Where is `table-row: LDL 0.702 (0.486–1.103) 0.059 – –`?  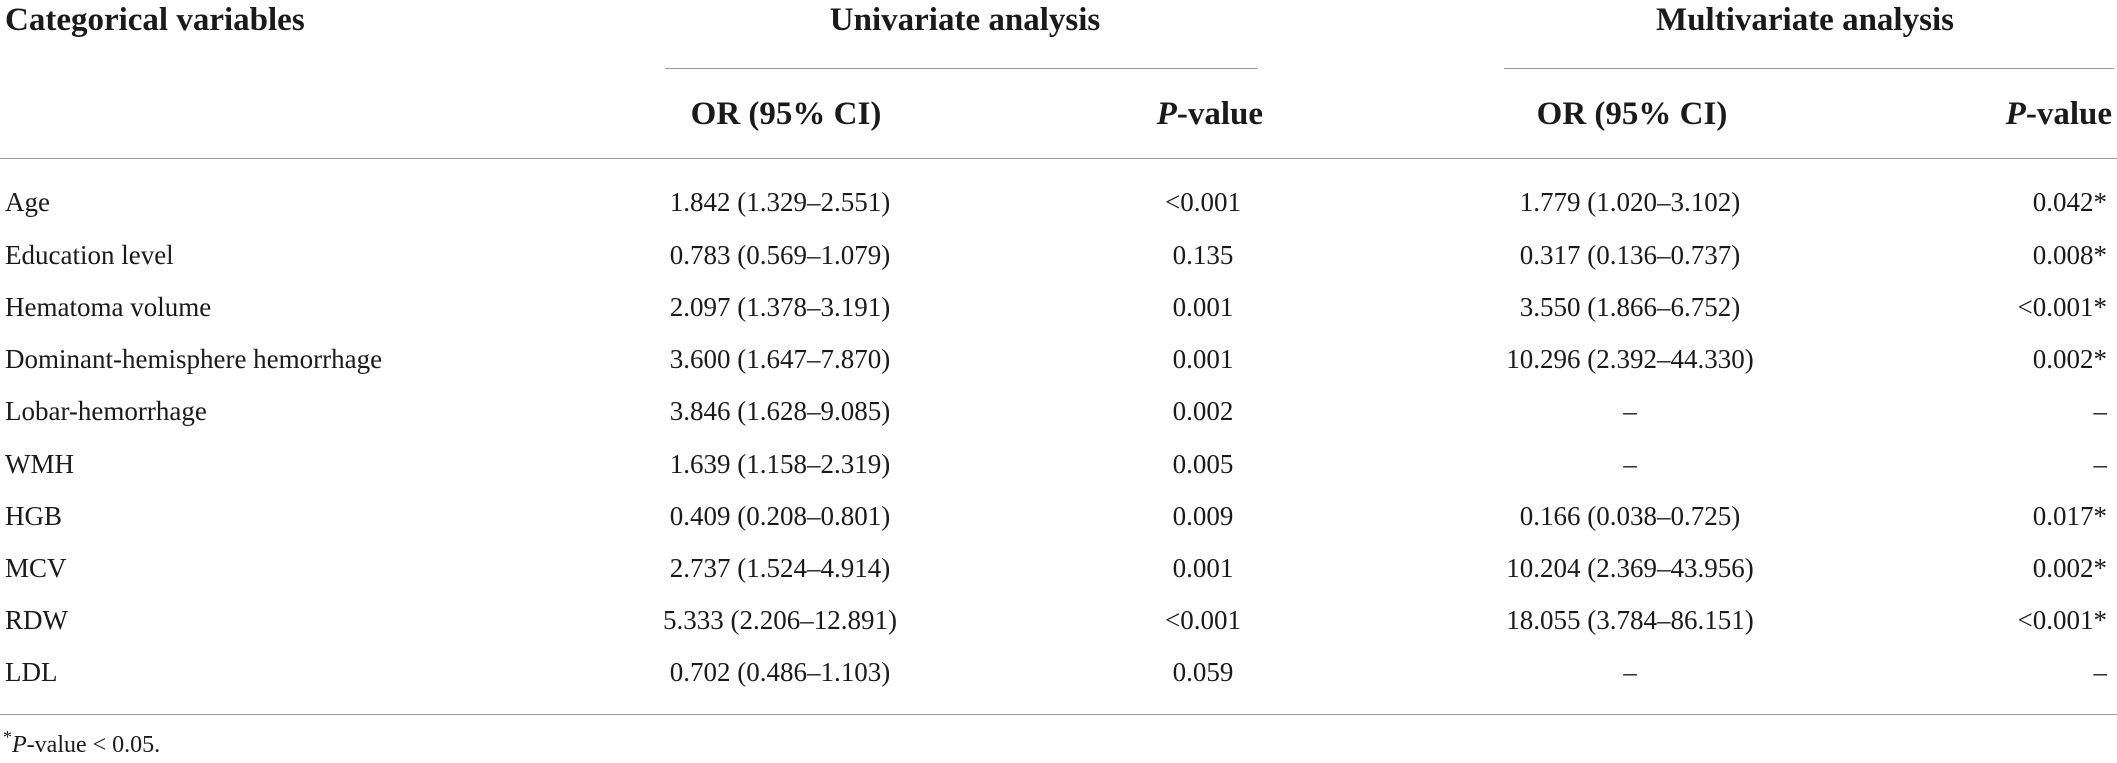 table-row: LDL 0.702 (0.486–1.103) 0.059 – – is located at coordinates (1058, 677).